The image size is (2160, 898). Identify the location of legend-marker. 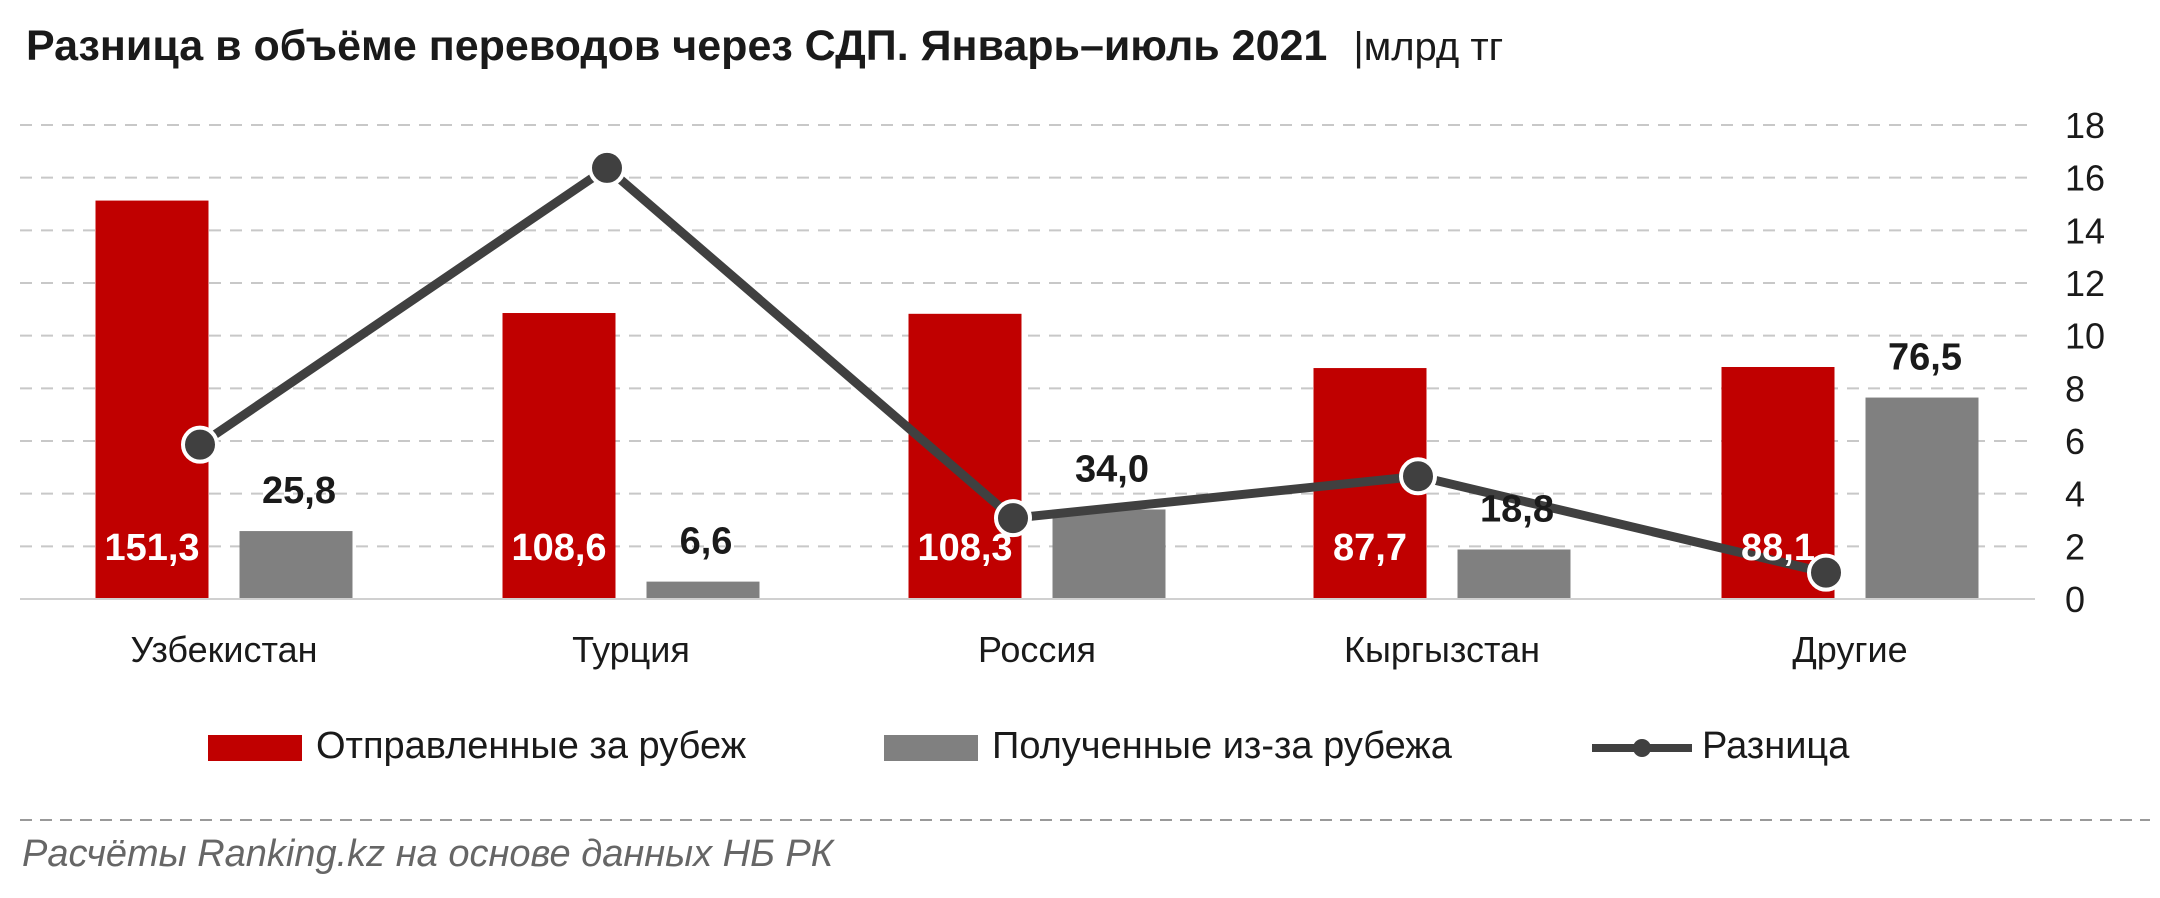
(1642, 748).